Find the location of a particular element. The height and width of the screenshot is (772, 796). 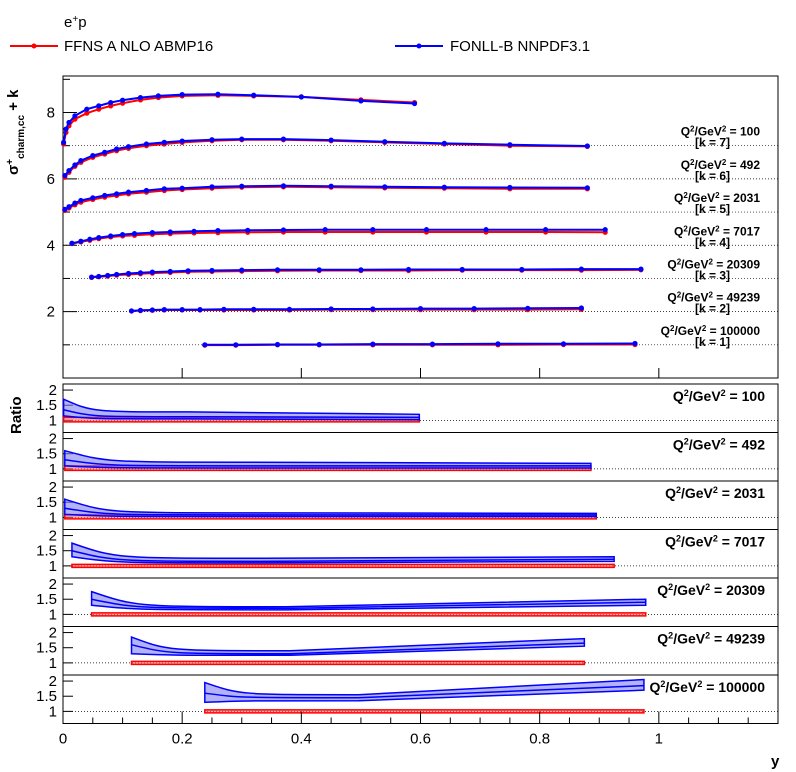

x-tick-label: 0.2 is located at coordinates (182, 739).